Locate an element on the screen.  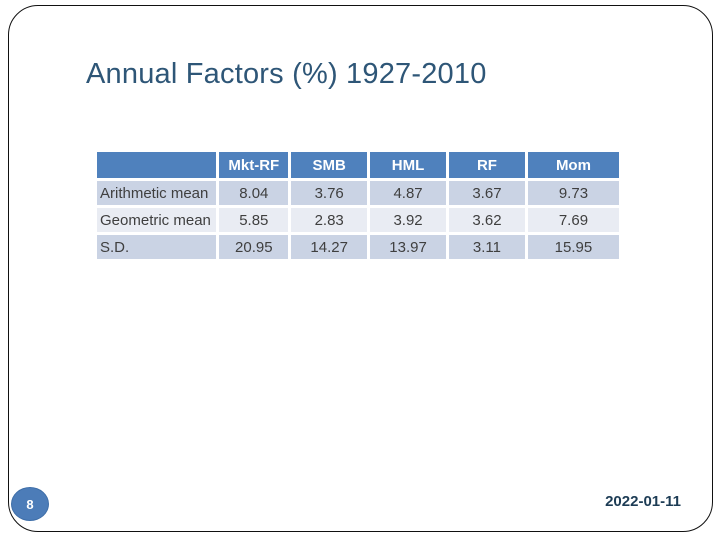
table-row-geometric-mean: Geometric mean 5.85 2.83 3.92 3.62 7.69 is located at coordinates (358, 220).